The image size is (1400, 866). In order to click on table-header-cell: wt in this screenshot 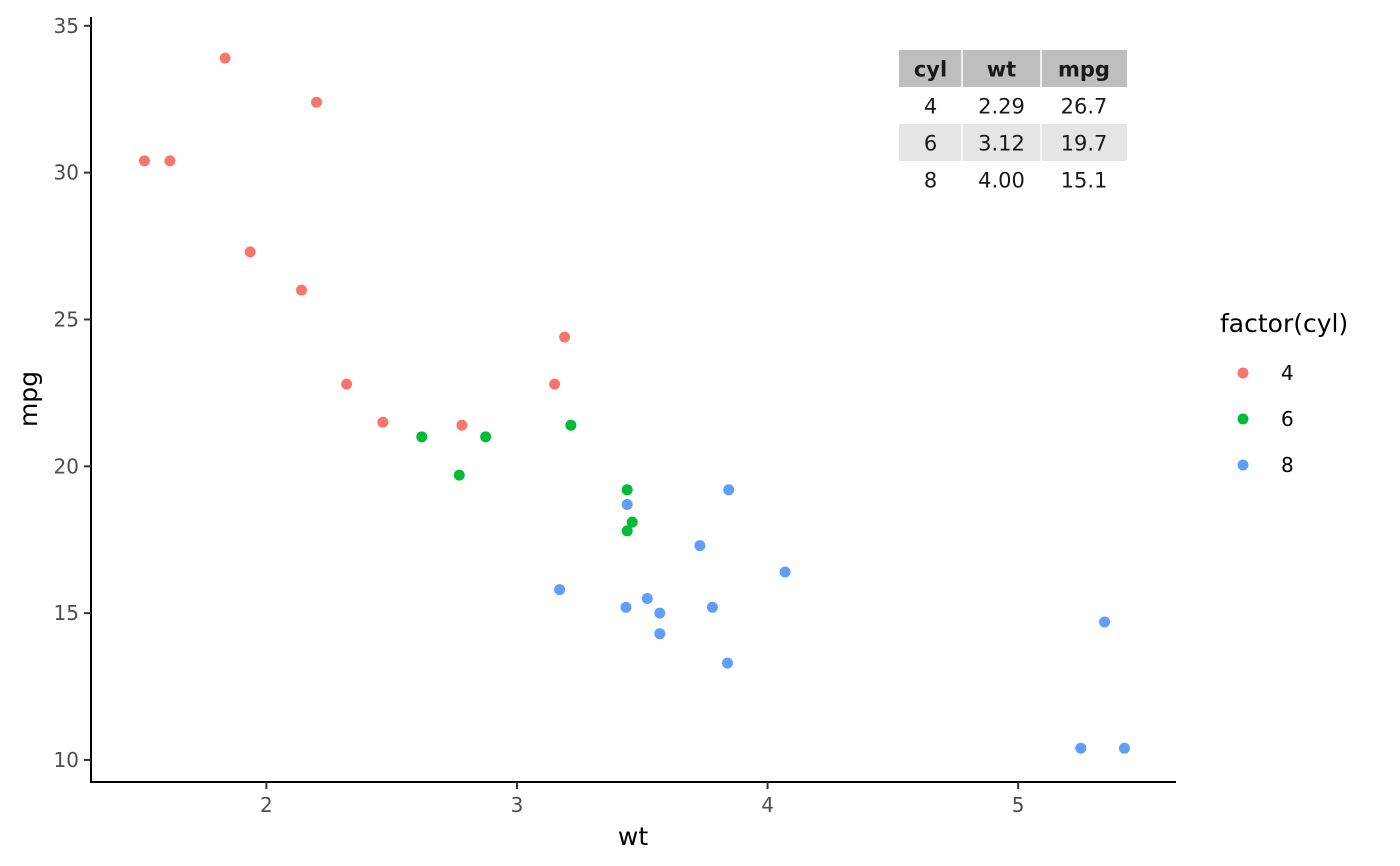, I will do `click(1001, 70)`.